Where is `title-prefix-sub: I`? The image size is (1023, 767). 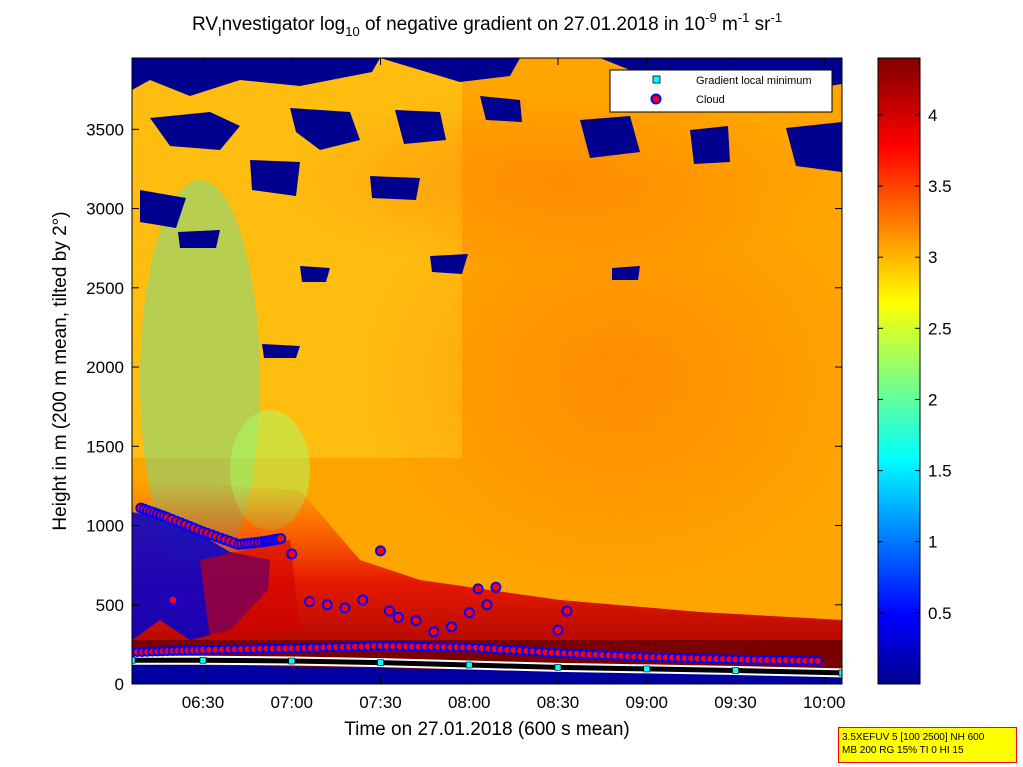
title-prefix-sub: I is located at coordinates (220, 31).